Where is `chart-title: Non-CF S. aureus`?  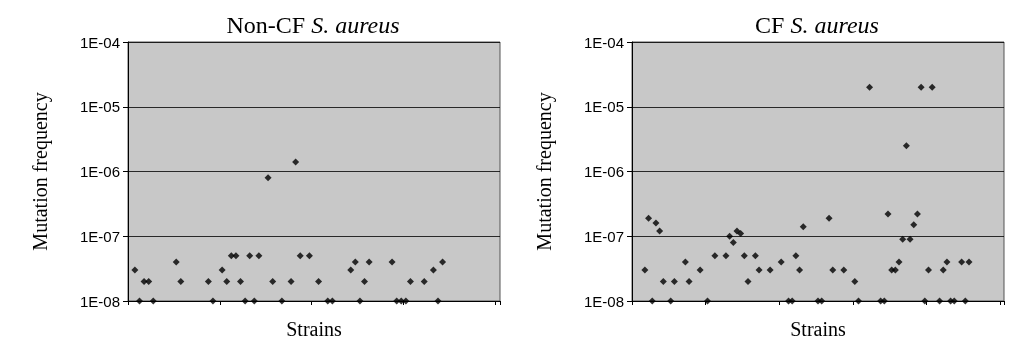
chart-title: Non-CF S. aureus is located at coordinates (313, 25).